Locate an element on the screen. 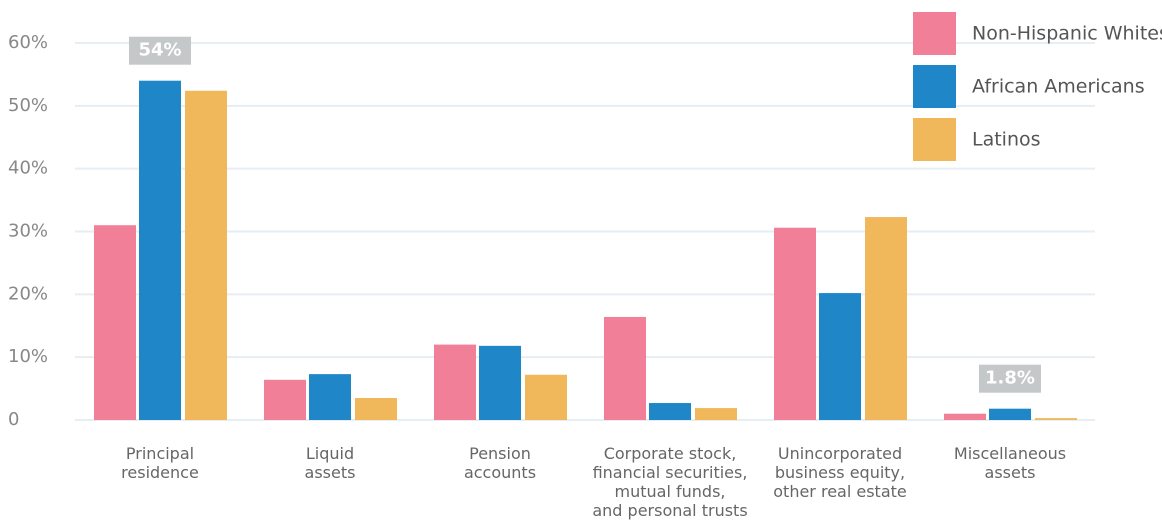 Image resolution: width=1162 pixels, height=529 pixels. y-tick-label: 20% is located at coordinates (28, 293).